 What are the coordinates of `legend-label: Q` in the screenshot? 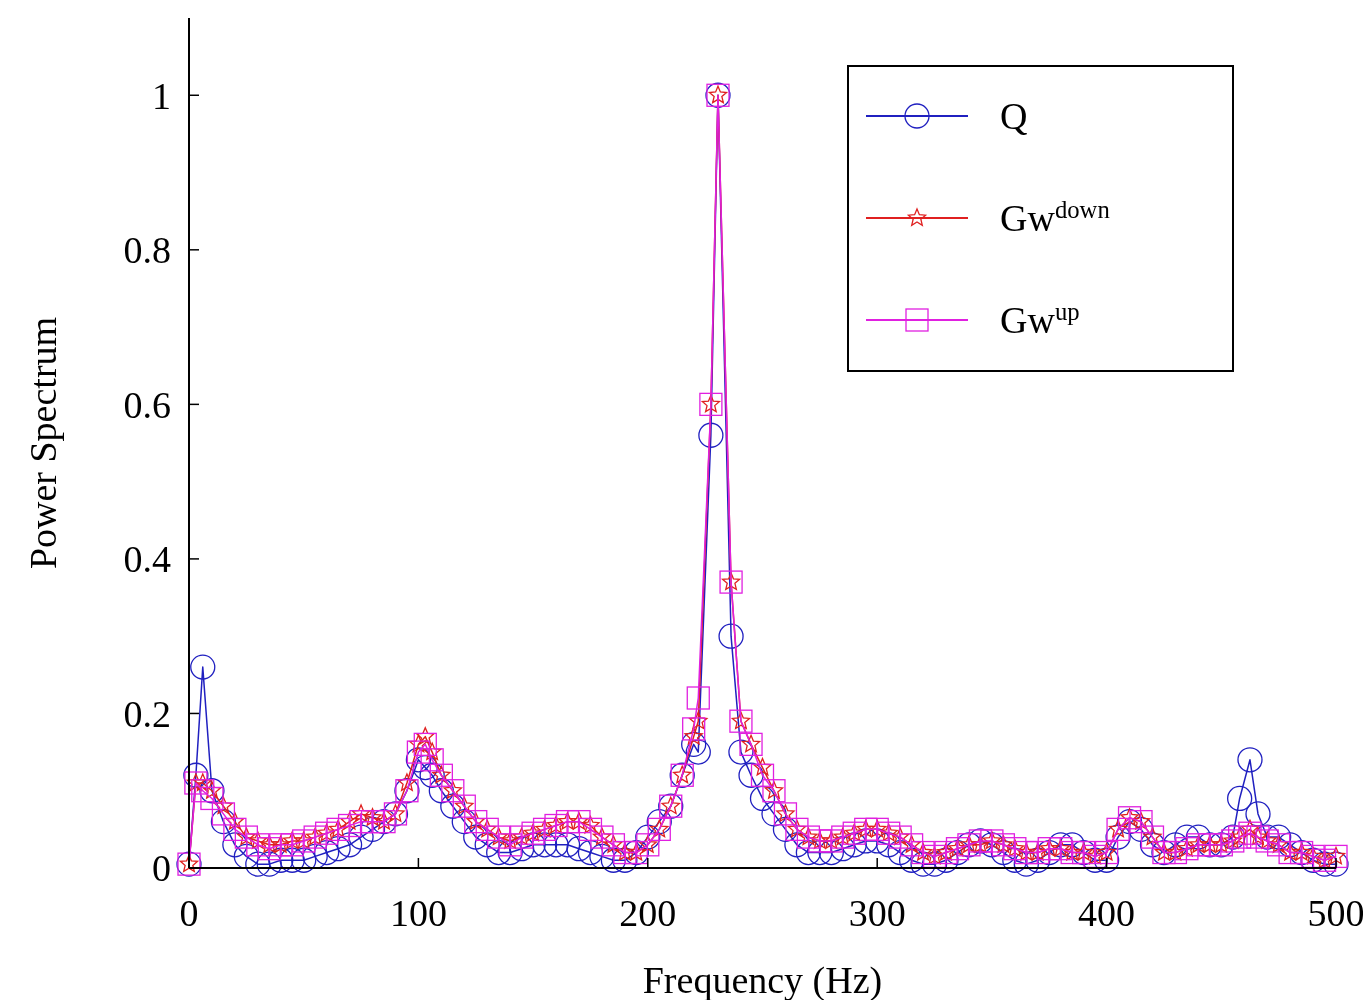 It's located at (1014, 116).